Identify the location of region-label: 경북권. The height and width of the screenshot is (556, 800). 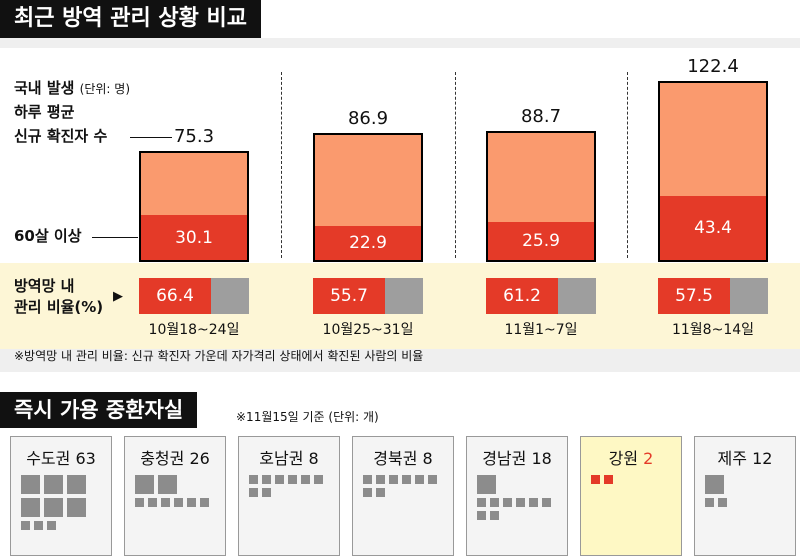
(398, 458).